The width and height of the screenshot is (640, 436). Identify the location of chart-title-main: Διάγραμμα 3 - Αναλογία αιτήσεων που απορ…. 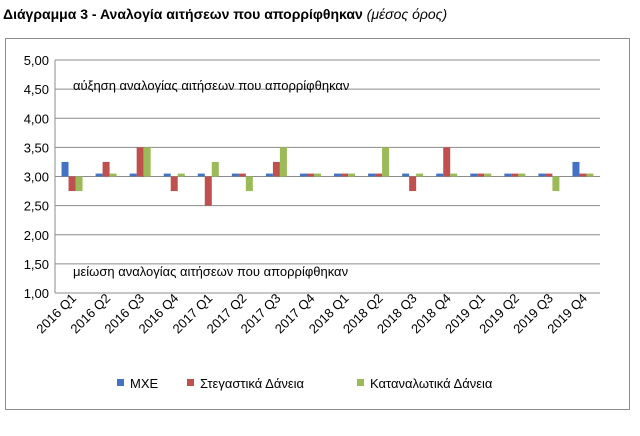
(183, 14).